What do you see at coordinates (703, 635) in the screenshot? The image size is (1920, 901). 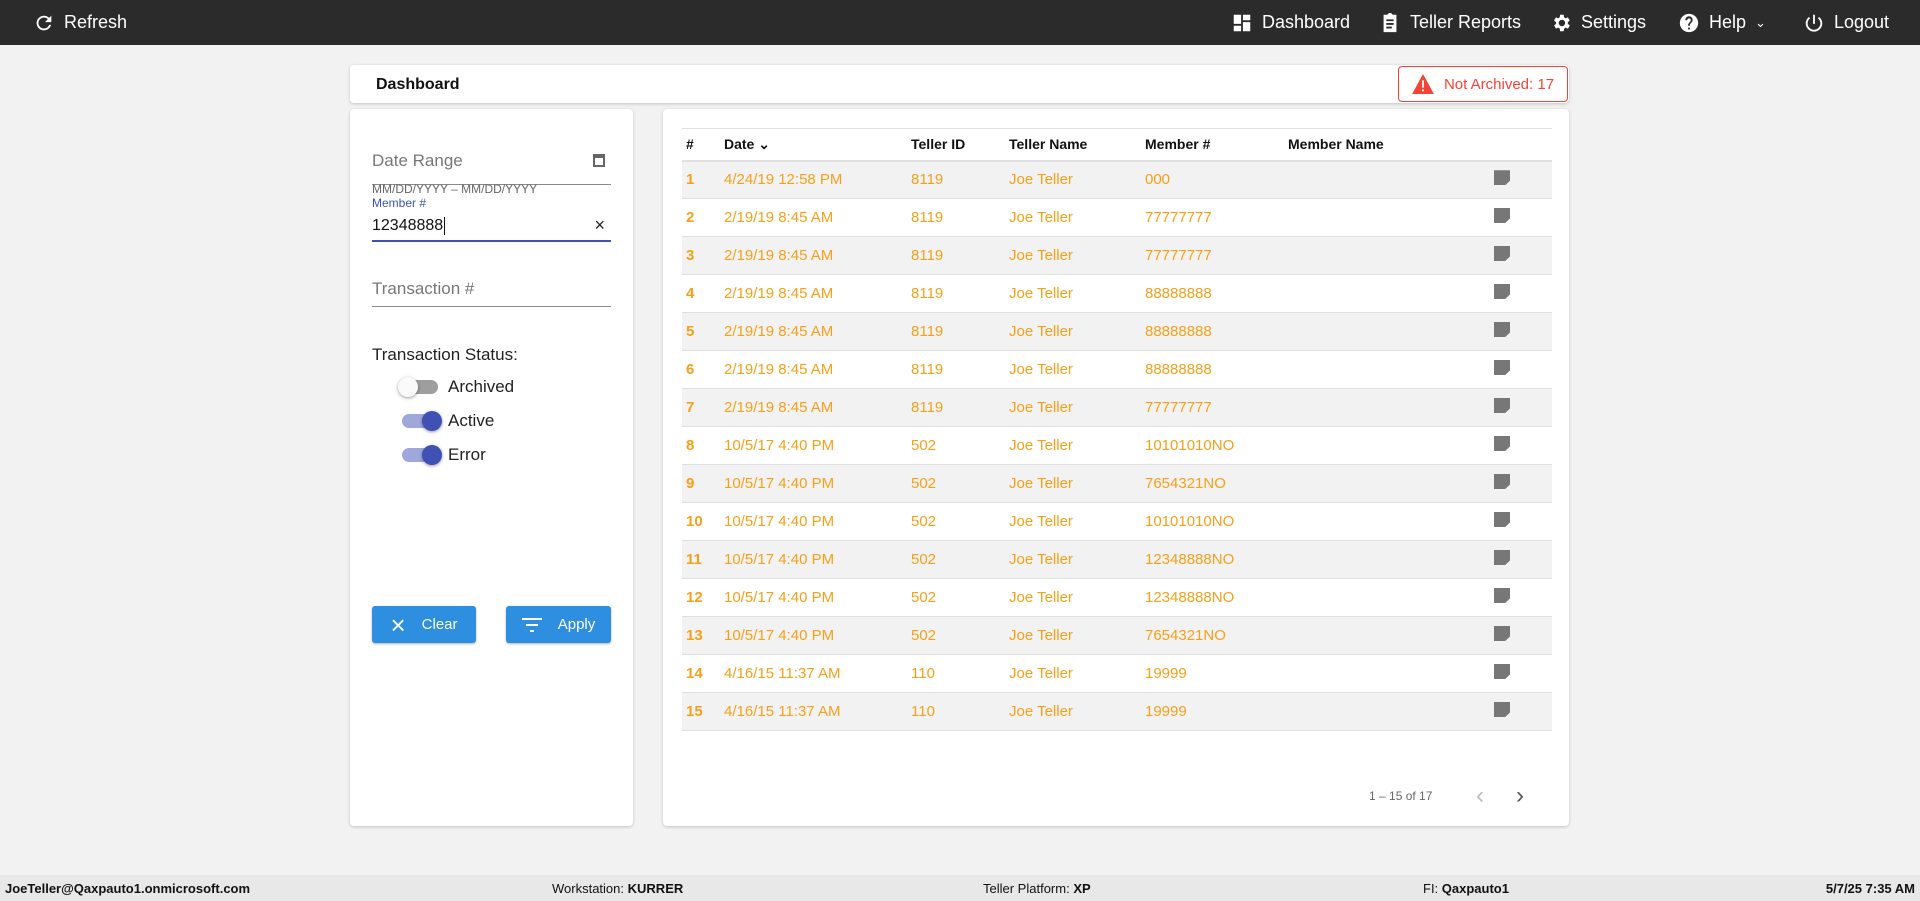 I see `cell-number: 13` at bounding box center [703, 635].